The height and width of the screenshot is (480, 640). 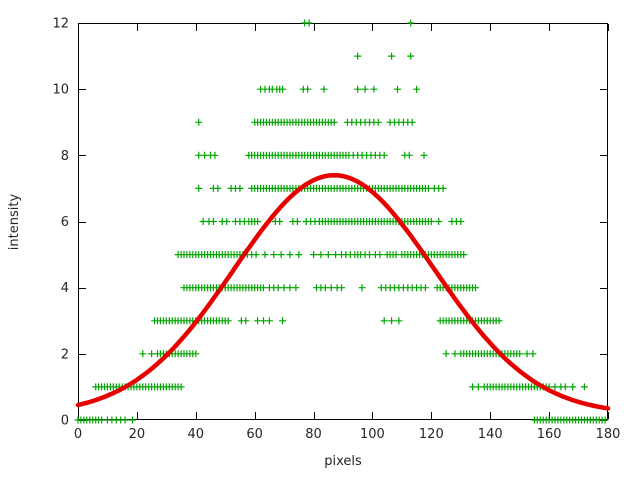 What do you see at coordinates (254, 434) in the screenshot?
I see `x-tick-label: 60` at bounding box center [254, 434].